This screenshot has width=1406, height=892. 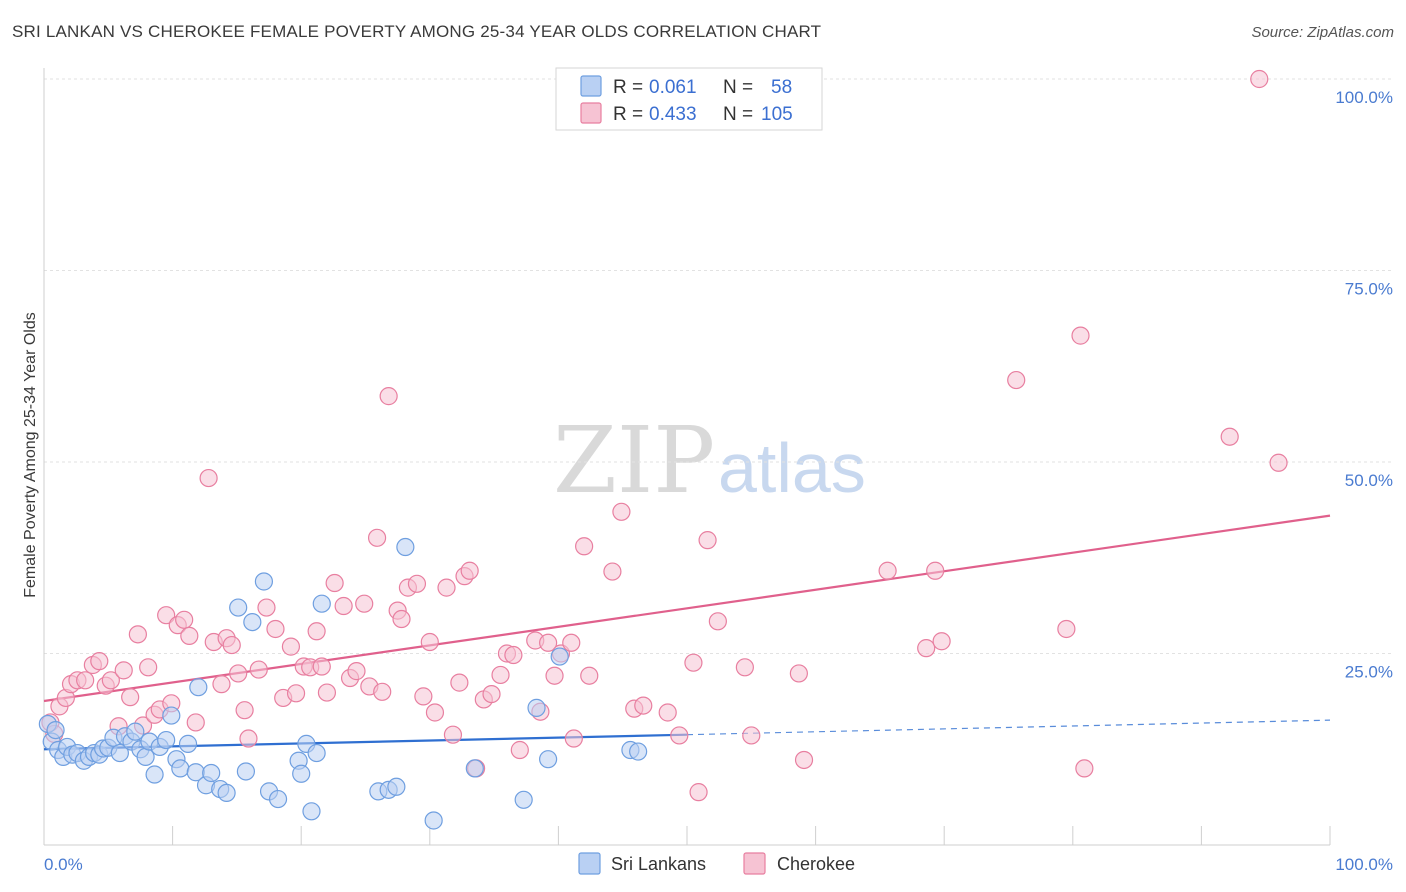 What do you see at coordinates (777, 114) in the screenshot?
I see `legend-n-value-2: 105` at bounding box center [777, 114].